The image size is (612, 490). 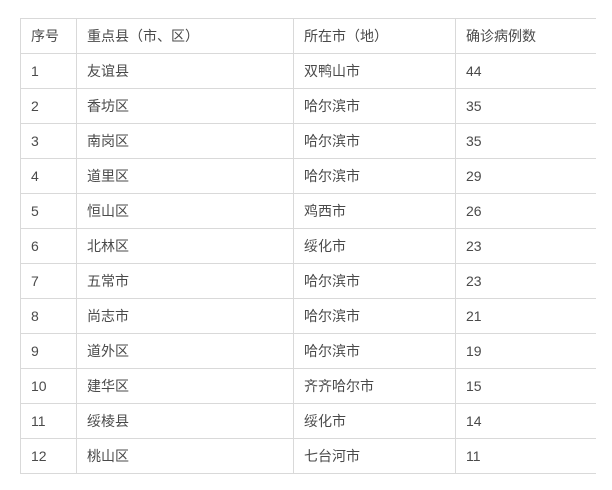 What do you see at coordinates (525, 386) in the screenshot?
I see `table-cell: 15` at bounding box center [525, 386].